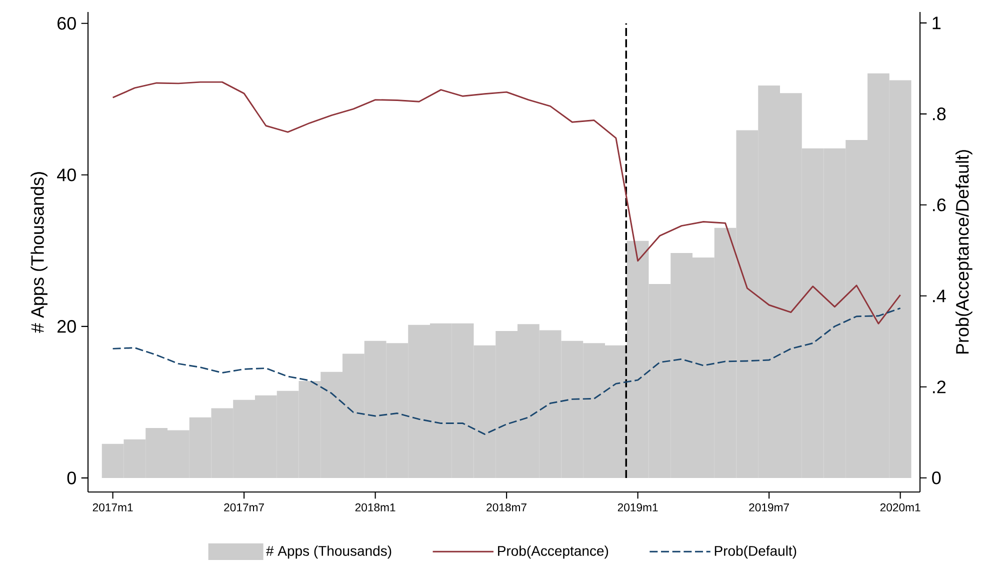 The height and width of the screenshot is (571, 993). What do you see at coordinates (244, 507) in the screenshot?
I see `x-tick-label: 2017m7` at bounding box center [244, 507].